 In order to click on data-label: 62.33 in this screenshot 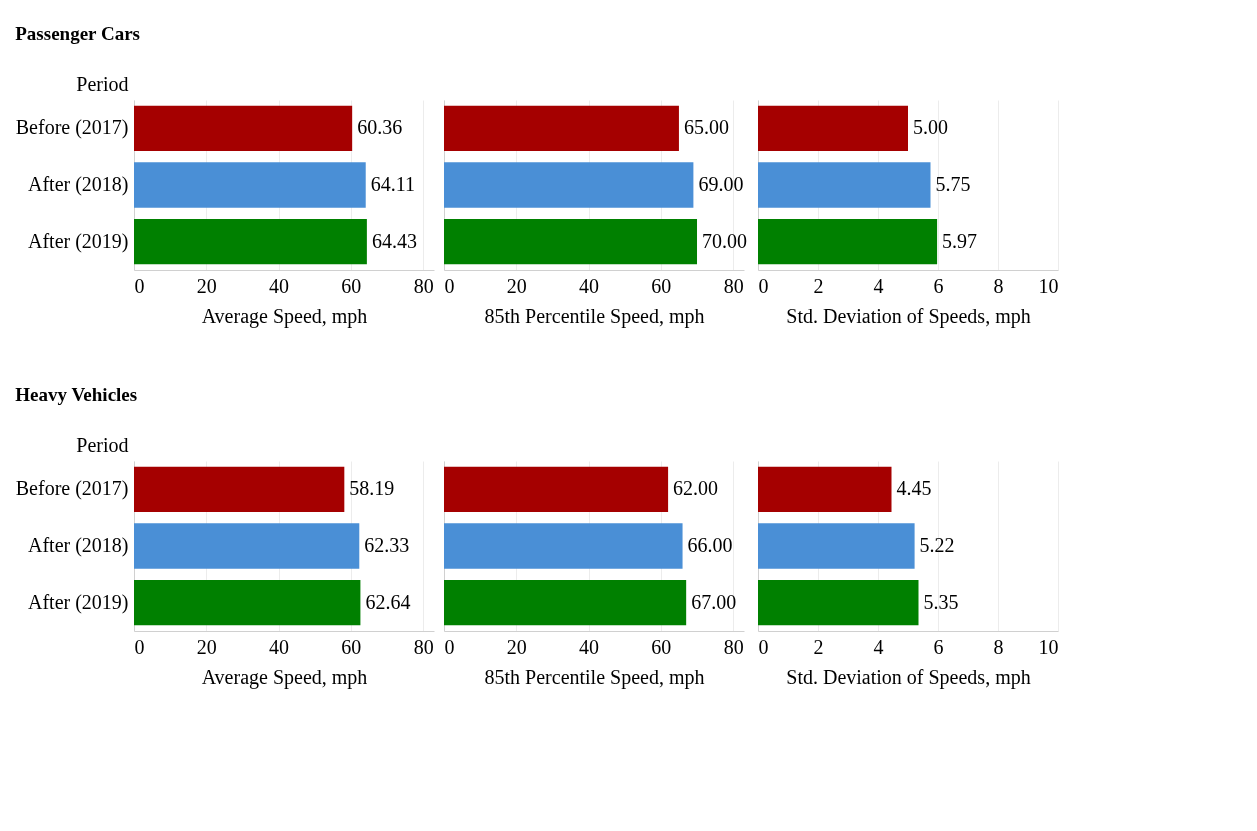, I will do `click(387, 545)`.